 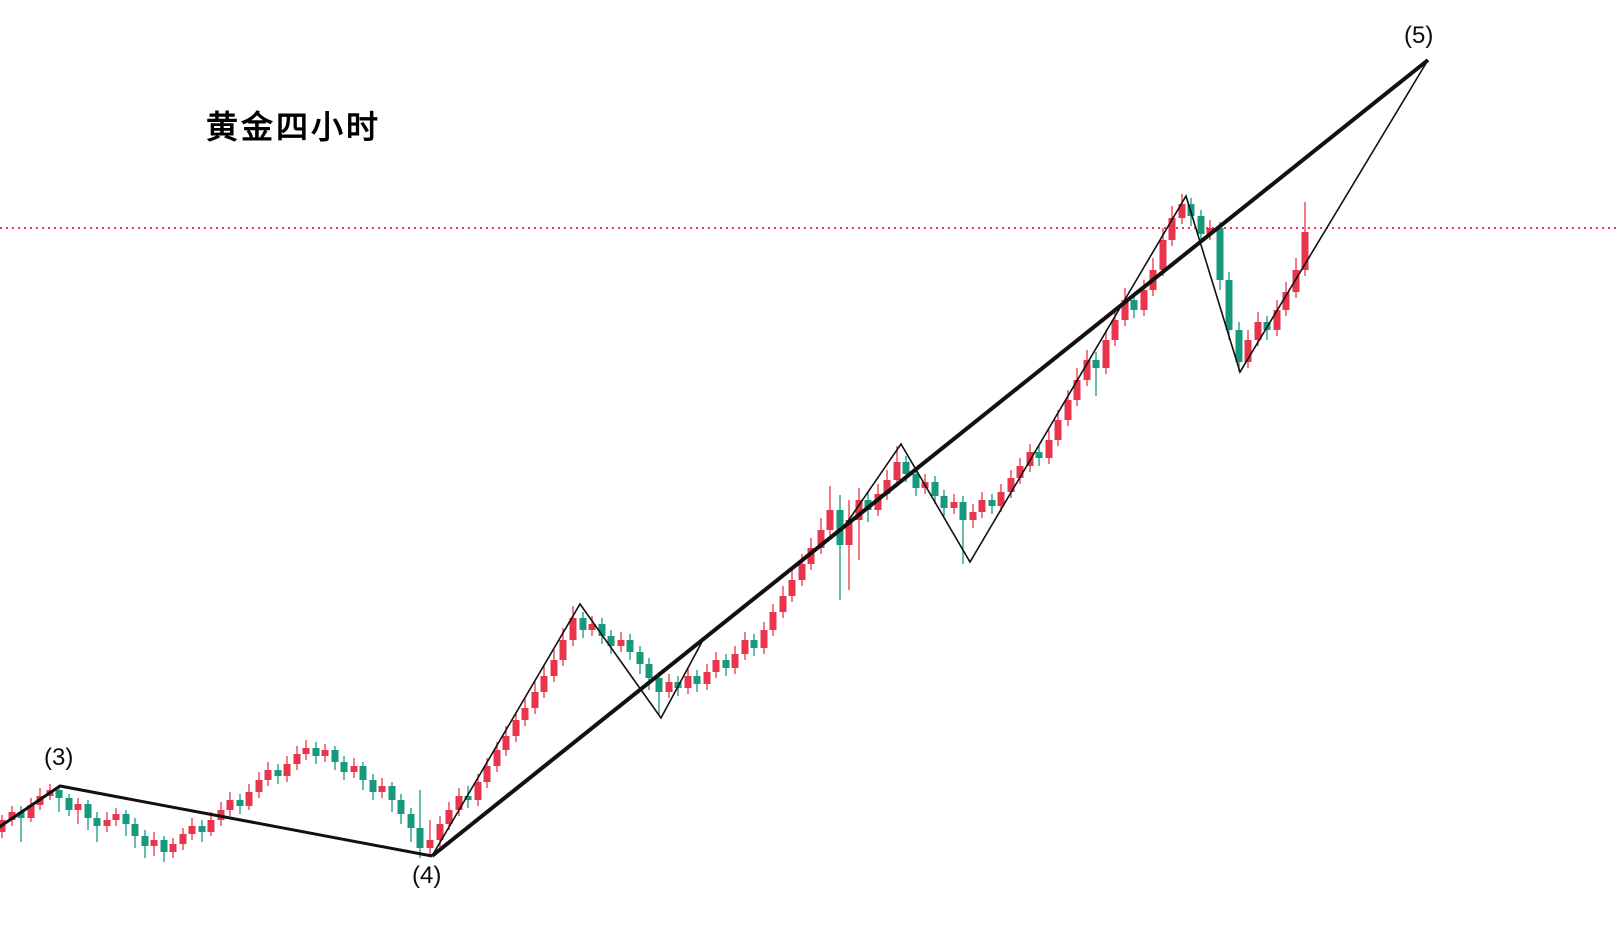 What do you see at coordinates (294, 127) in the screenshot?
I see `chart-title: 黄金四小时` at bounding box center [294, 127].